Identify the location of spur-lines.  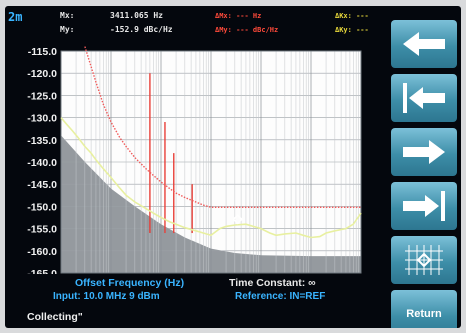
(171, 153).